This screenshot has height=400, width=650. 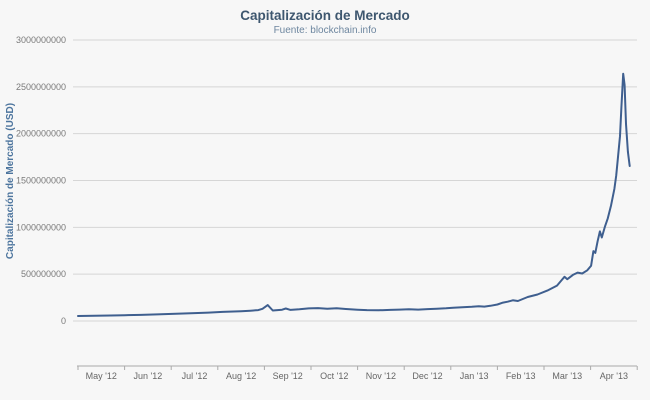 What do you see at coordinates (41, 87) in the screenshot?
I see `y-tick-label: 2500000000` at bounding box center [41, 87].